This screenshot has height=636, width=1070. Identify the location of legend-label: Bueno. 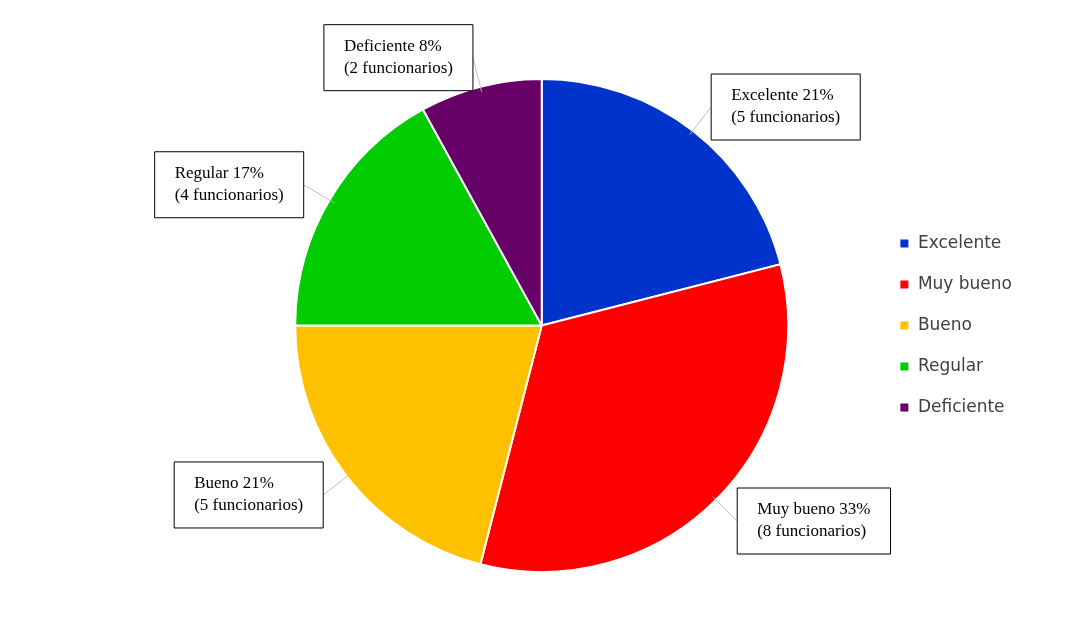
(944, 323).